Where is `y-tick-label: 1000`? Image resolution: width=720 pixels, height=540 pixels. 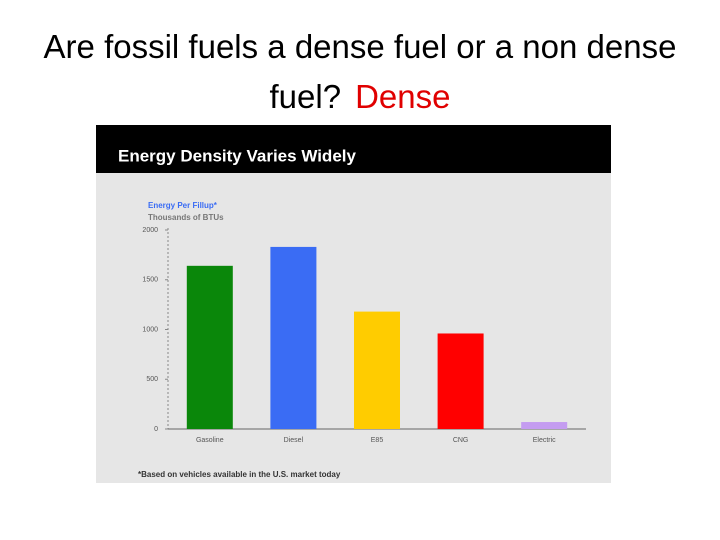 y-tick-label: 1000 is located at coordinates (150, 329).